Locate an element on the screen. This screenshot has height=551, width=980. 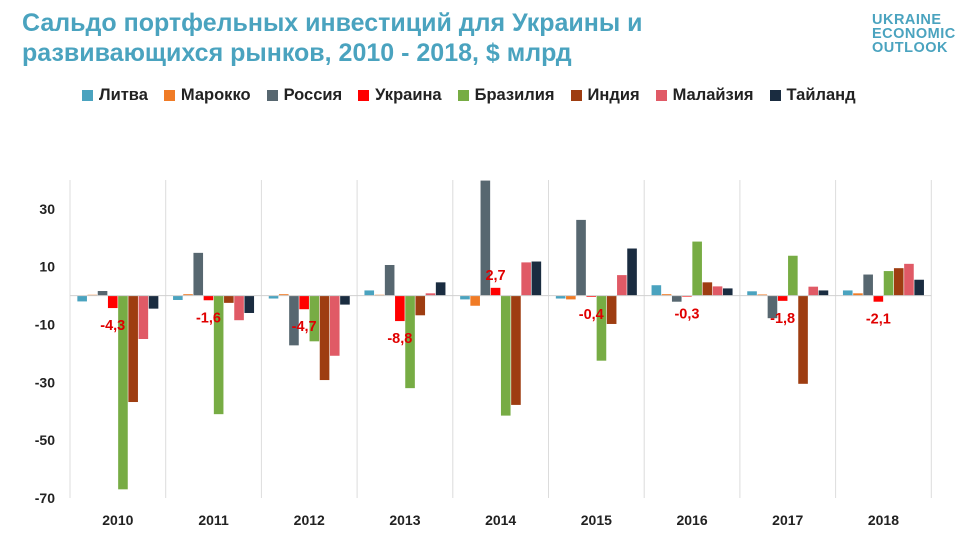
data-label: -0,4 is located at coordinates (591, 315).